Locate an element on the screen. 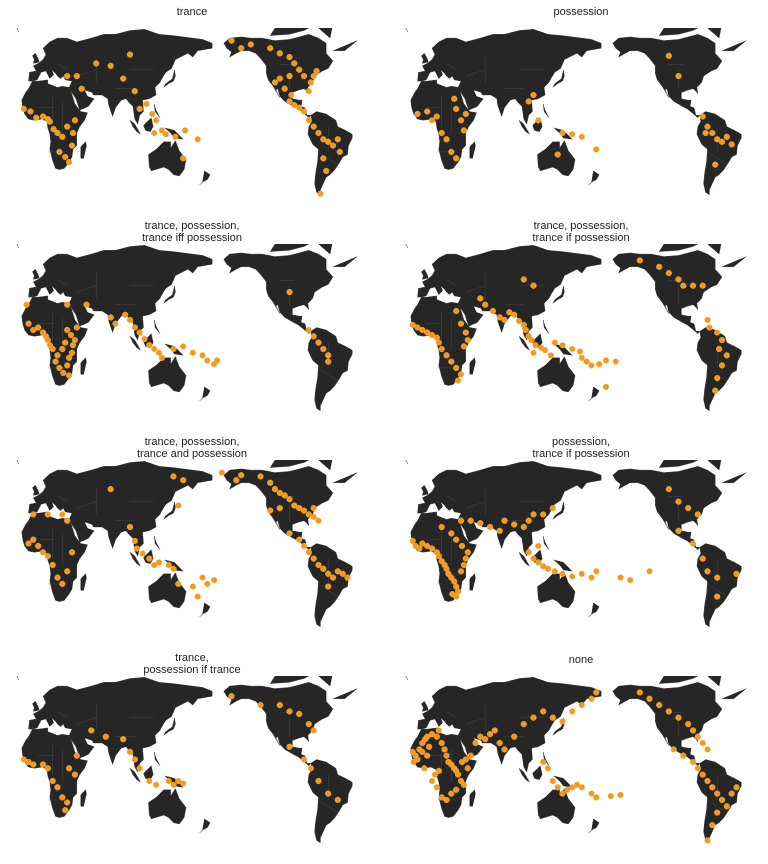 The width and height of the screenshot is (768, 864). panel-title-line: trance, is located at coordinates (192, 658).